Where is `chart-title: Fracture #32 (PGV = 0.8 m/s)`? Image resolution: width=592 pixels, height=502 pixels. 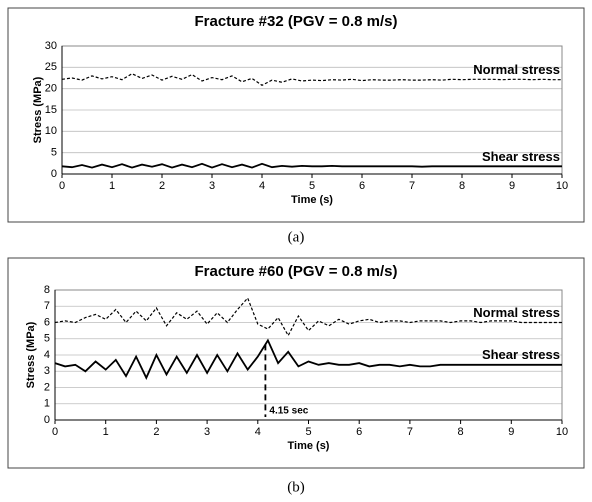
chart-title: Fracture #32 (PGV = 0.8 m/s) is located at coordinates (295, 21).